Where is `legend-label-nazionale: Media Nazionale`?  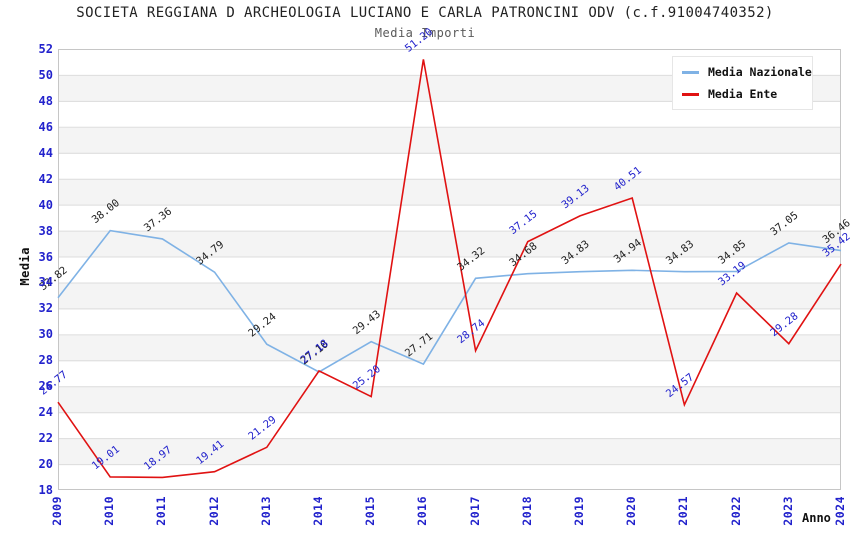
legend-label-nazionale: Media Nazionale is located at coordinates (760, 72).